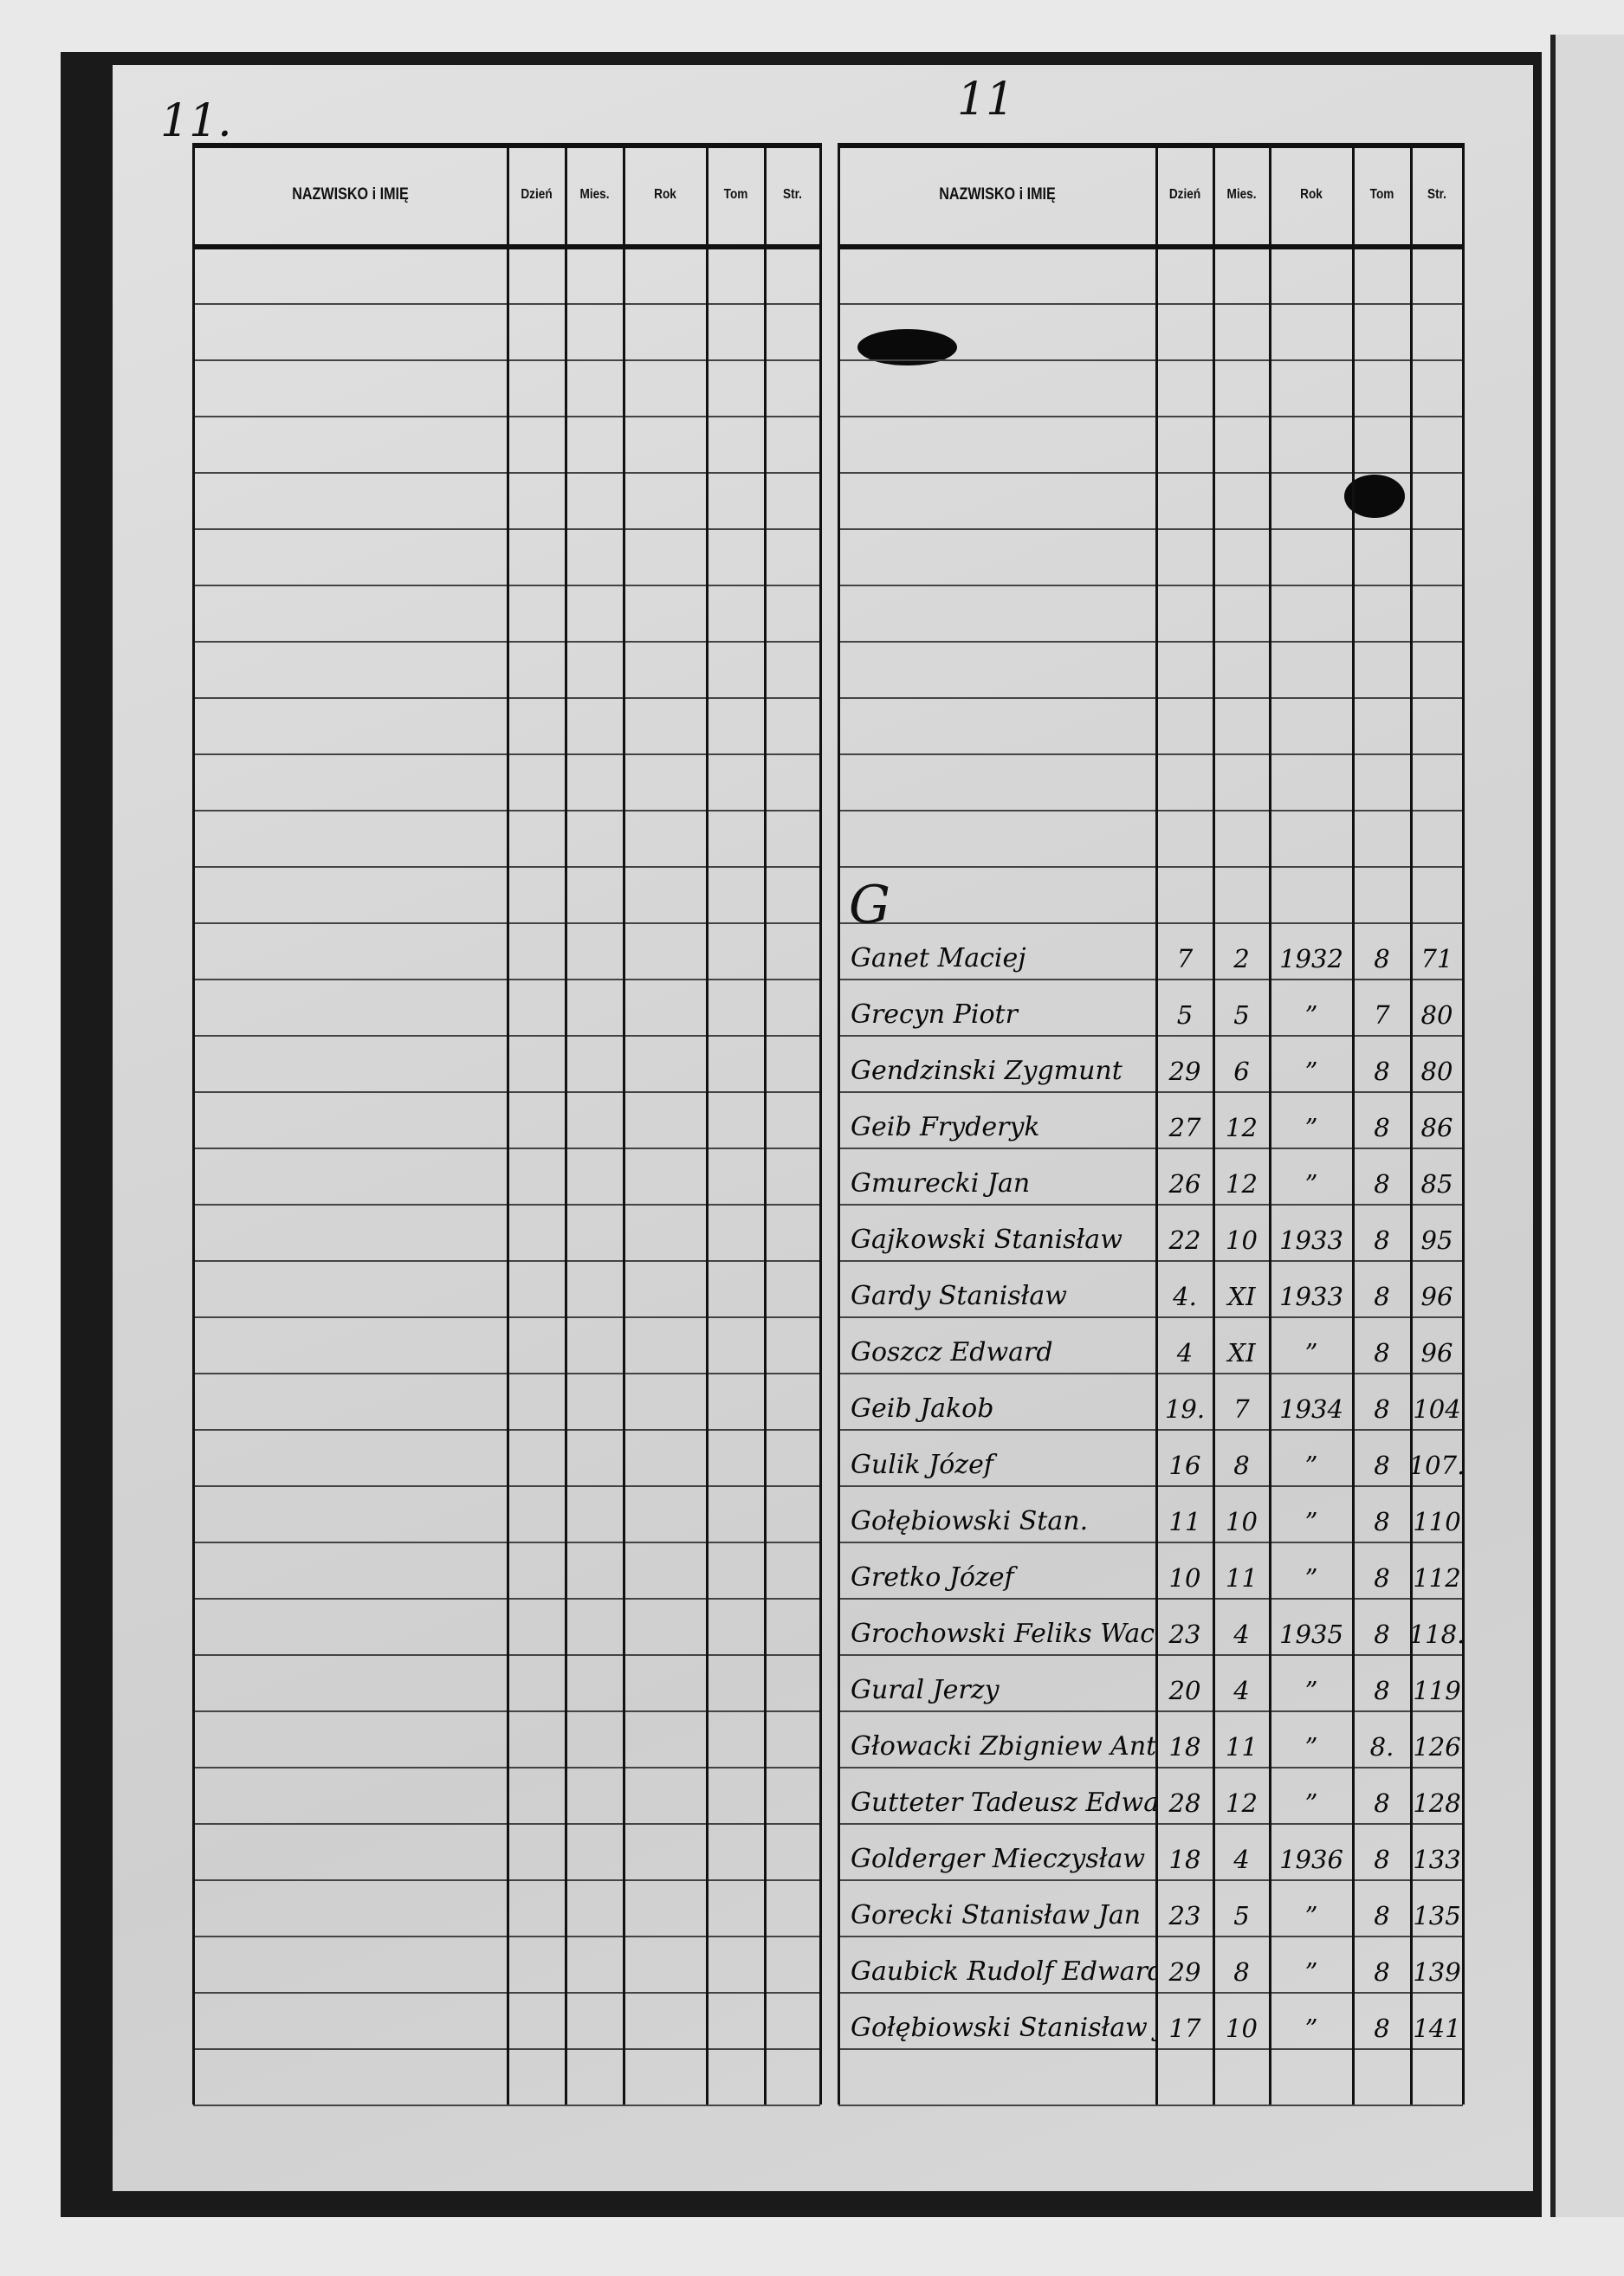  Describe the element at coordinates (1311, 1409) in the screenshot. I see `entry-year: 1934` at that location.